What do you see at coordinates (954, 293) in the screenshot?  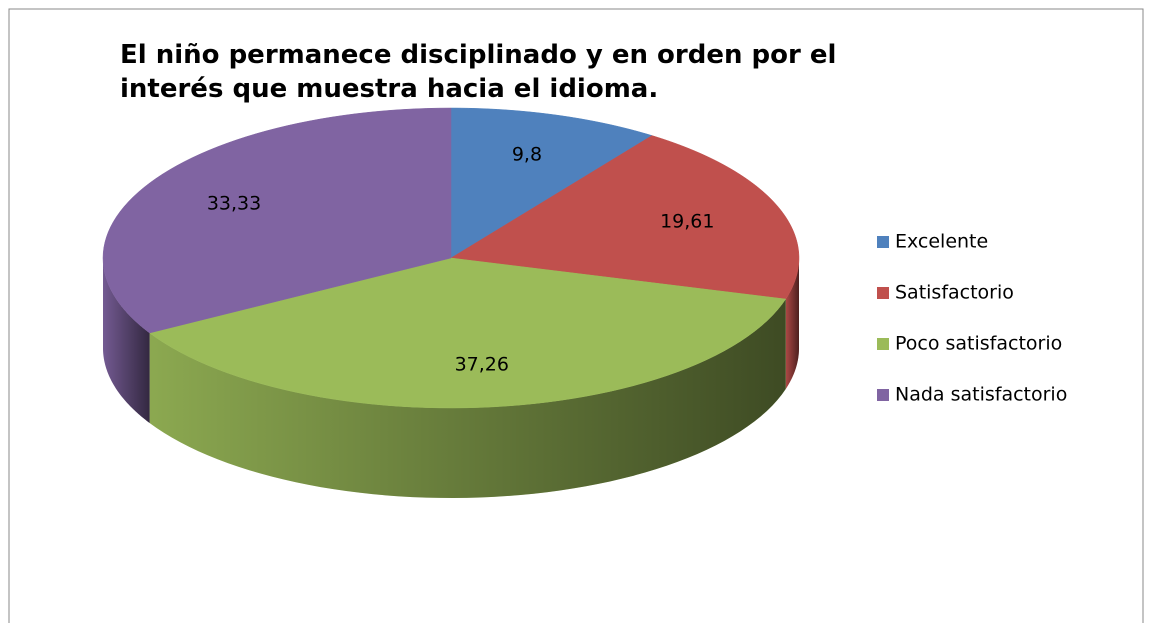 I see `legend-label: Satisfactorio` at bounding box center [954, 293].